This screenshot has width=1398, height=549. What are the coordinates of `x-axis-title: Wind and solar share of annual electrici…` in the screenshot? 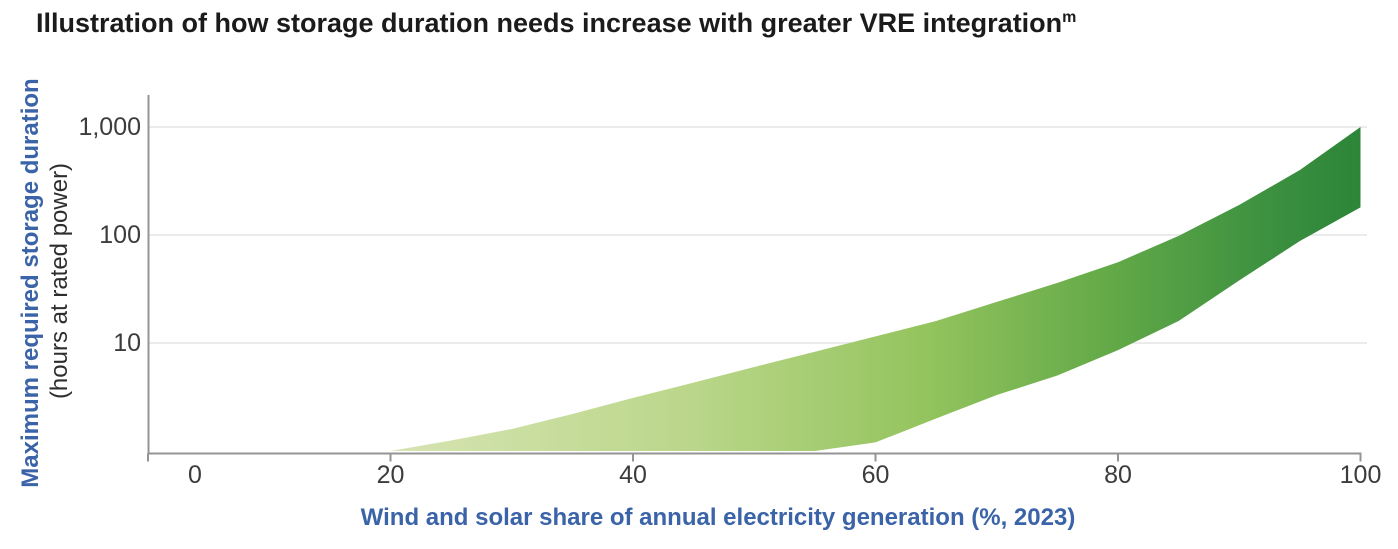 It's located at (718, 517).